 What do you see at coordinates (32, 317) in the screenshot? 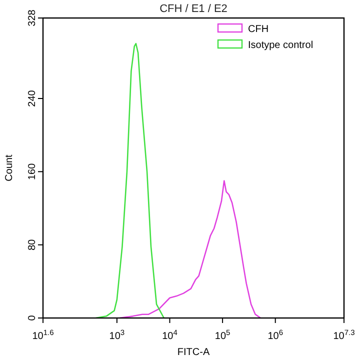
I see `y-tick-label: 0` at bounding box center [32, 317].